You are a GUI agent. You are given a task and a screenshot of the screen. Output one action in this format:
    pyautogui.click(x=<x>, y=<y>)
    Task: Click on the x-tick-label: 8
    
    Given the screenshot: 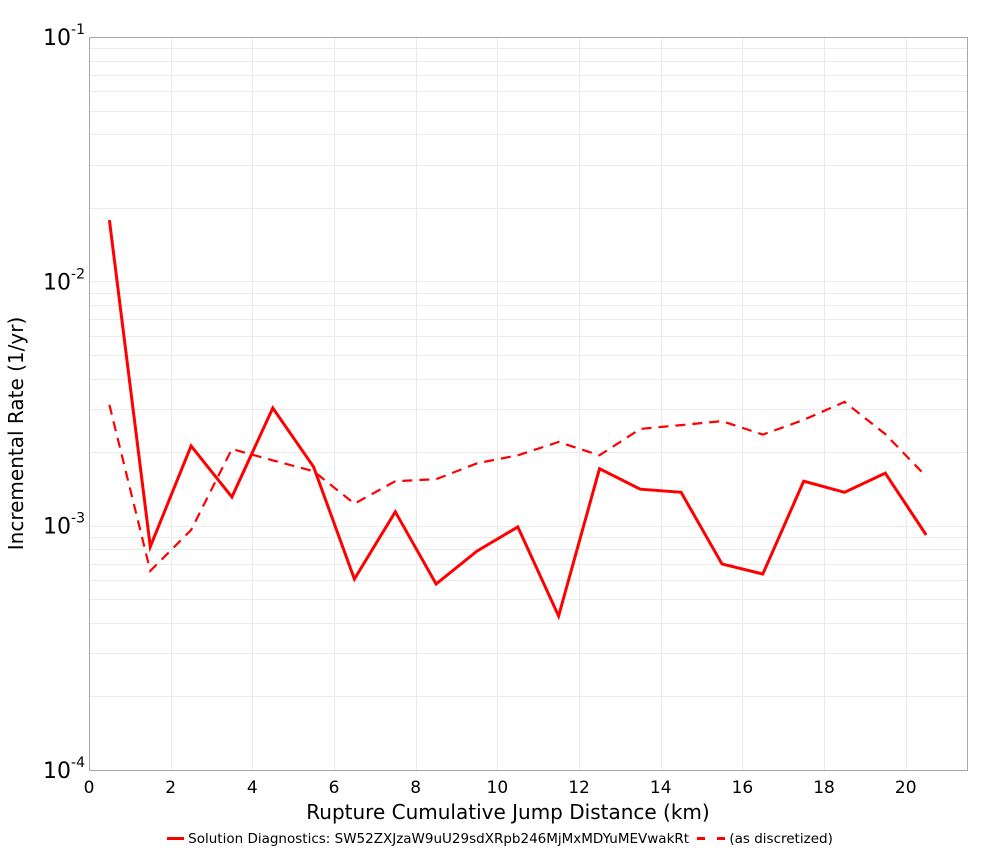 What is the action you would take?
    pyautogui.click(x=415, y=788)
    